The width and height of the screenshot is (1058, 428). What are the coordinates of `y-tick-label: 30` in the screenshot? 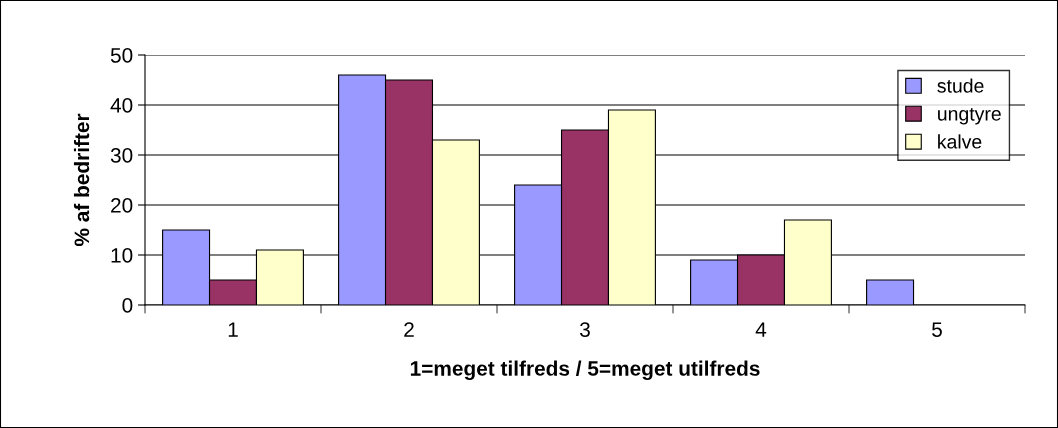 It's located at (121, 155).